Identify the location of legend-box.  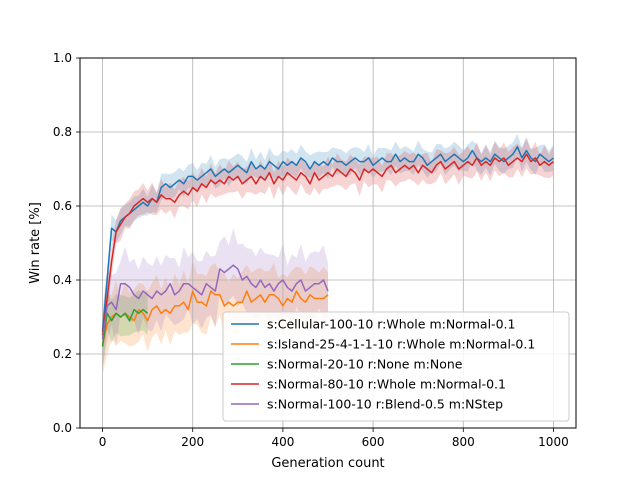
(396, 366).